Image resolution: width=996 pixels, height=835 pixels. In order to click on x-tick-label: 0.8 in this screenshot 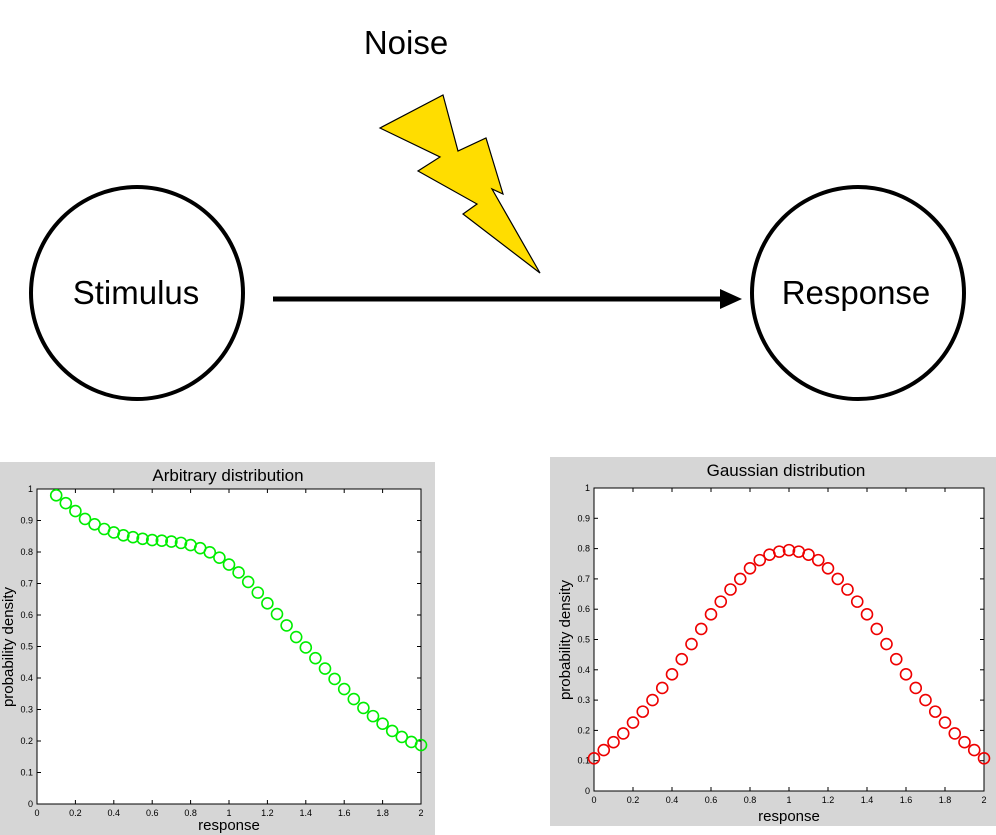, I will do `click(750, 800)`.